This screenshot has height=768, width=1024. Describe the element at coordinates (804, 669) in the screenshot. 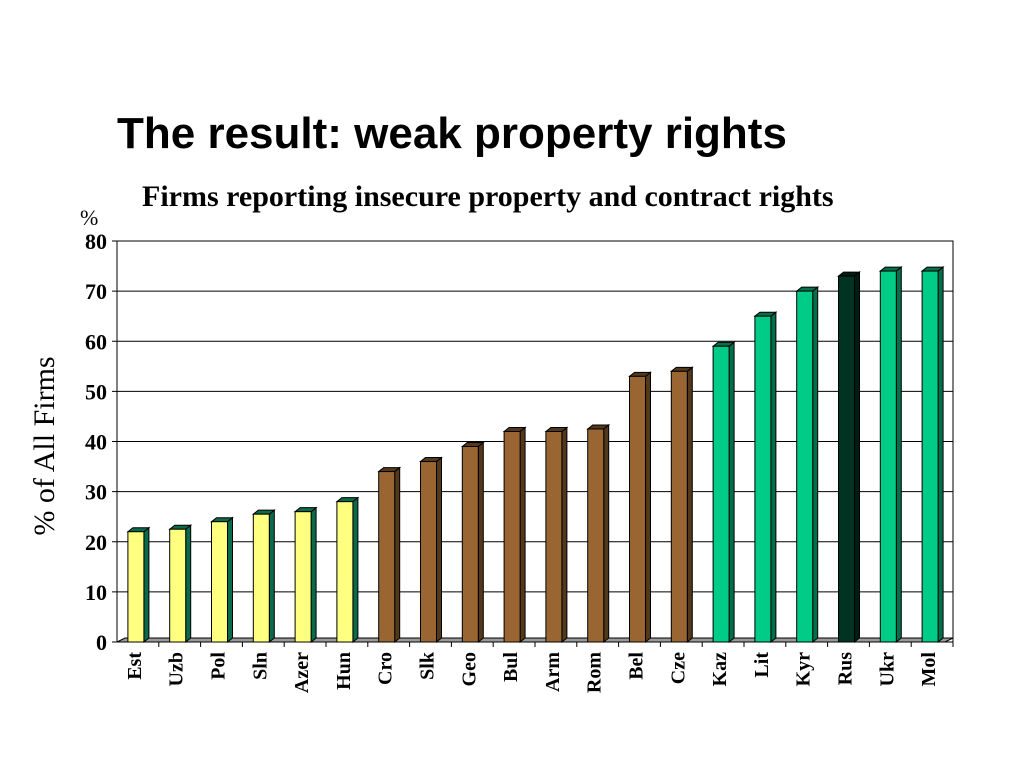

I see `x-tick-label-kyr: Kyr` at that location.